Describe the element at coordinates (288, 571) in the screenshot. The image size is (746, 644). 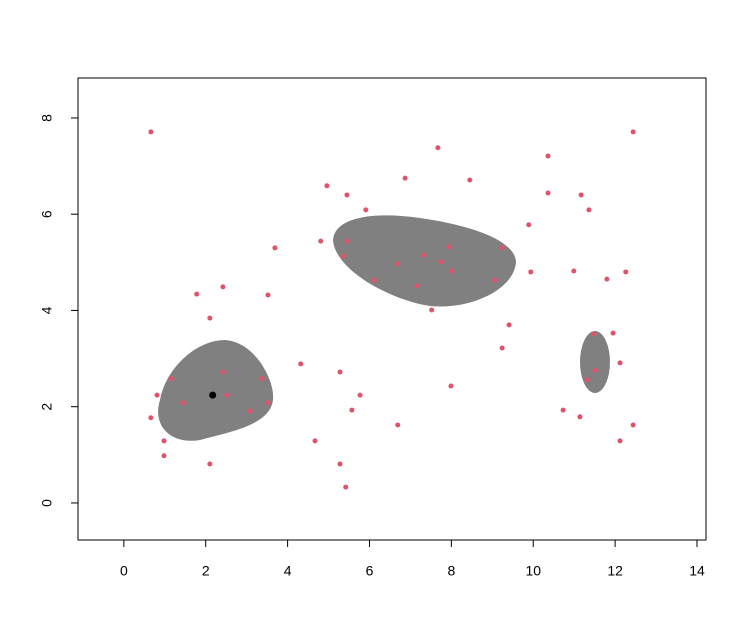
I see `x-tick-label: 4` at that location.